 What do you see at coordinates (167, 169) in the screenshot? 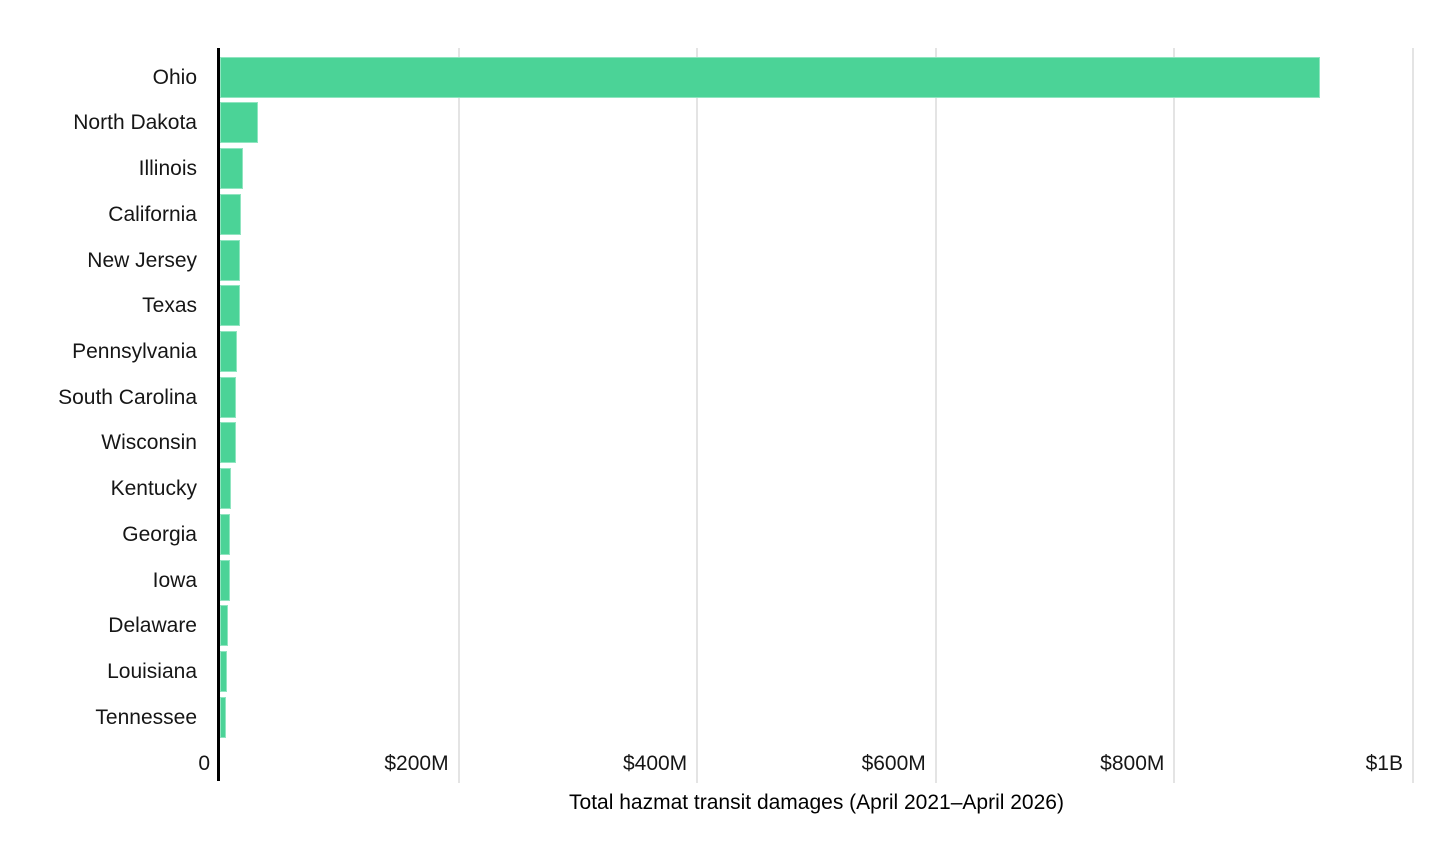
I see `category-label: Illinois` at bounding box center [167, 169].